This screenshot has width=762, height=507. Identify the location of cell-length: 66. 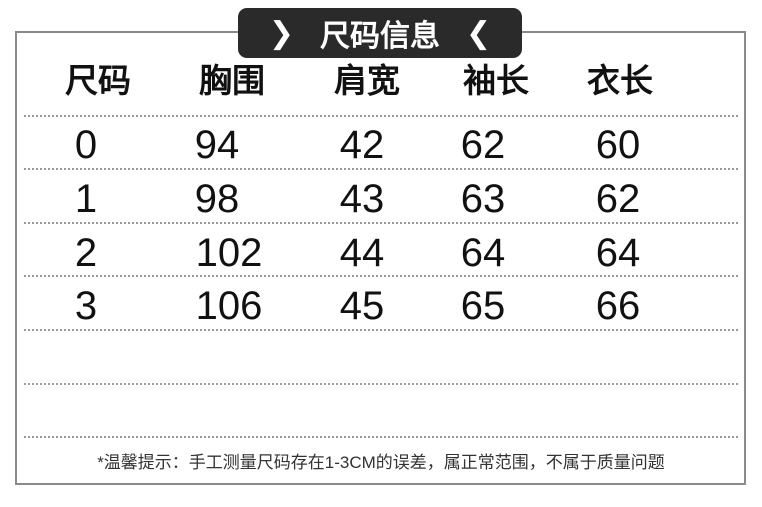
(618, 306).